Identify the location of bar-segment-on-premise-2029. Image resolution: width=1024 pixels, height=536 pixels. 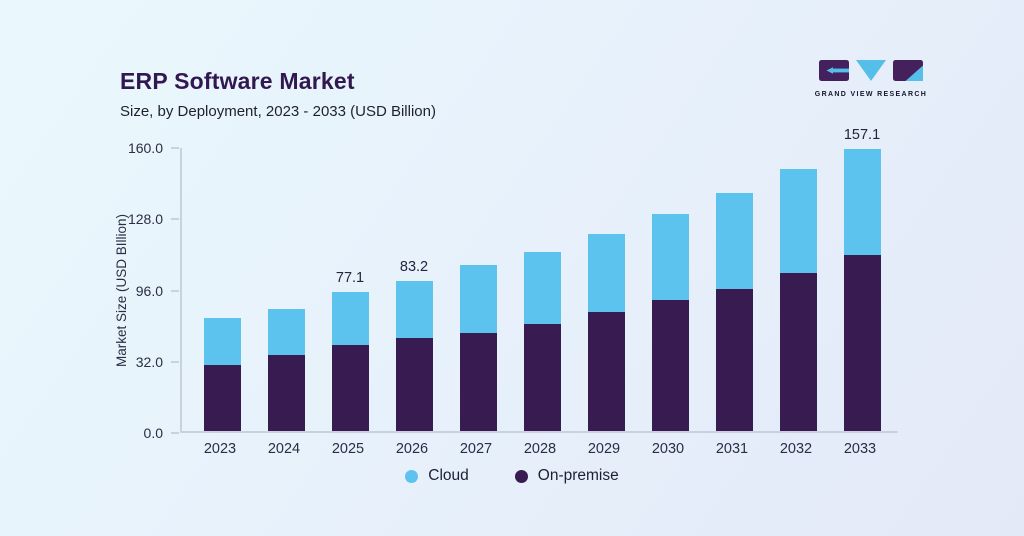
(606, 371).